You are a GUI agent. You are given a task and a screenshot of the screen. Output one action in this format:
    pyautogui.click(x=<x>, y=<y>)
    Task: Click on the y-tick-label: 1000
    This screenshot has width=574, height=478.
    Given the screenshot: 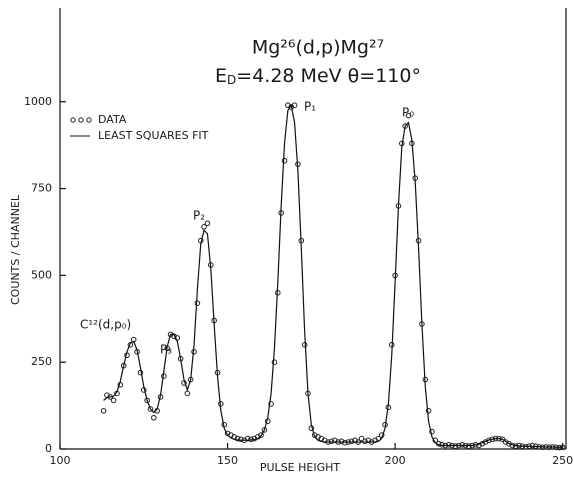 What is the action you would take?
    pyautogui.click(x=38, y=101)
    